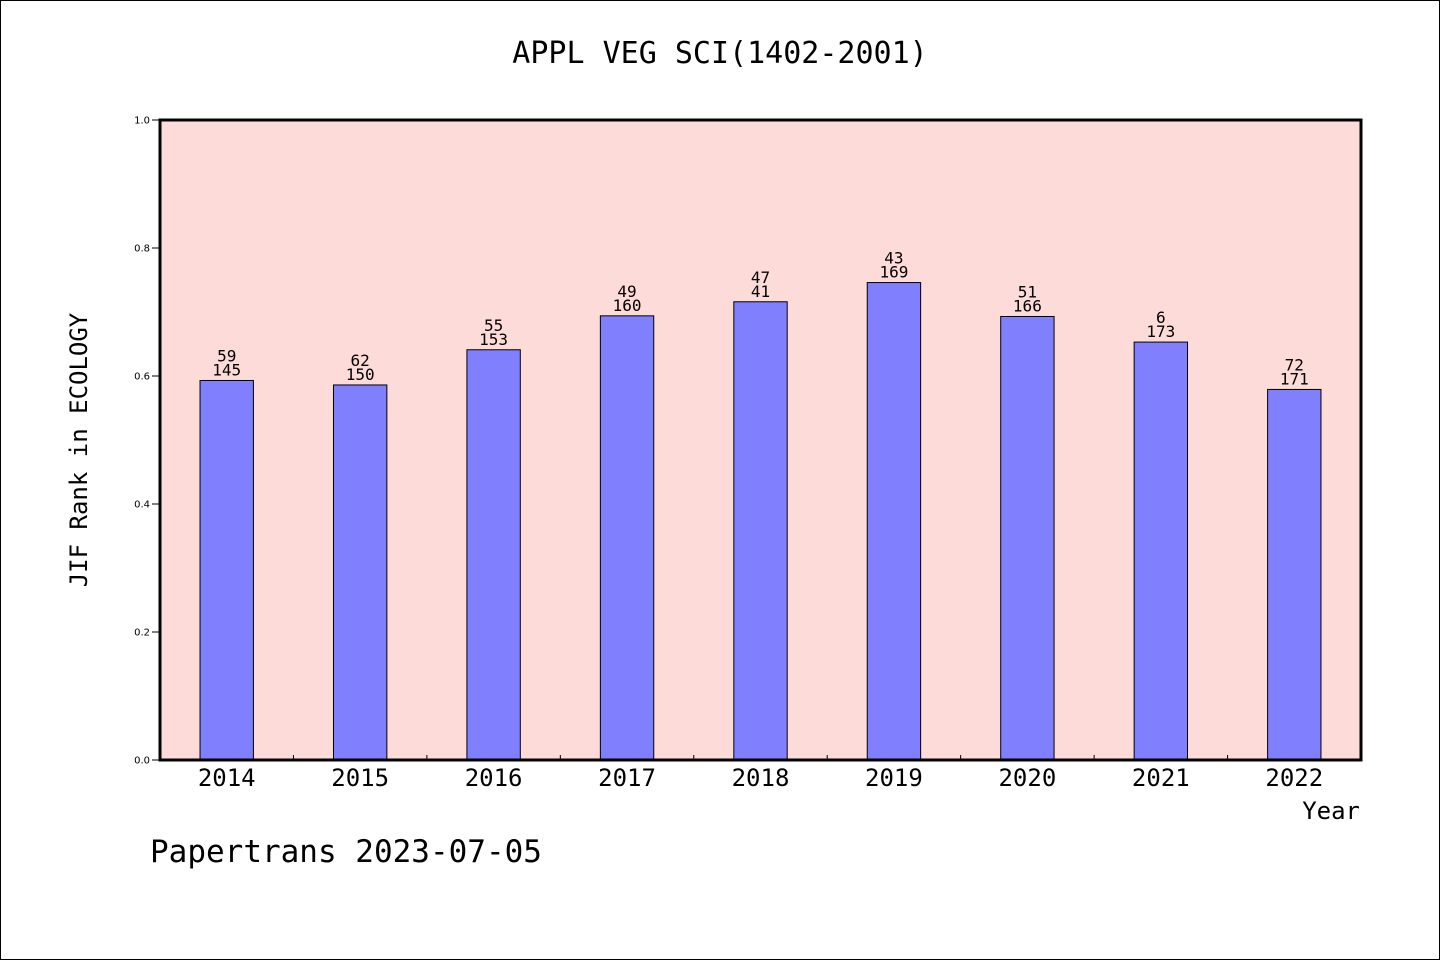  What do you see at coordinates (1027, 778) in the screenshot?
I see `x-tick-label: 2020` at bounding box center [1027, 778].